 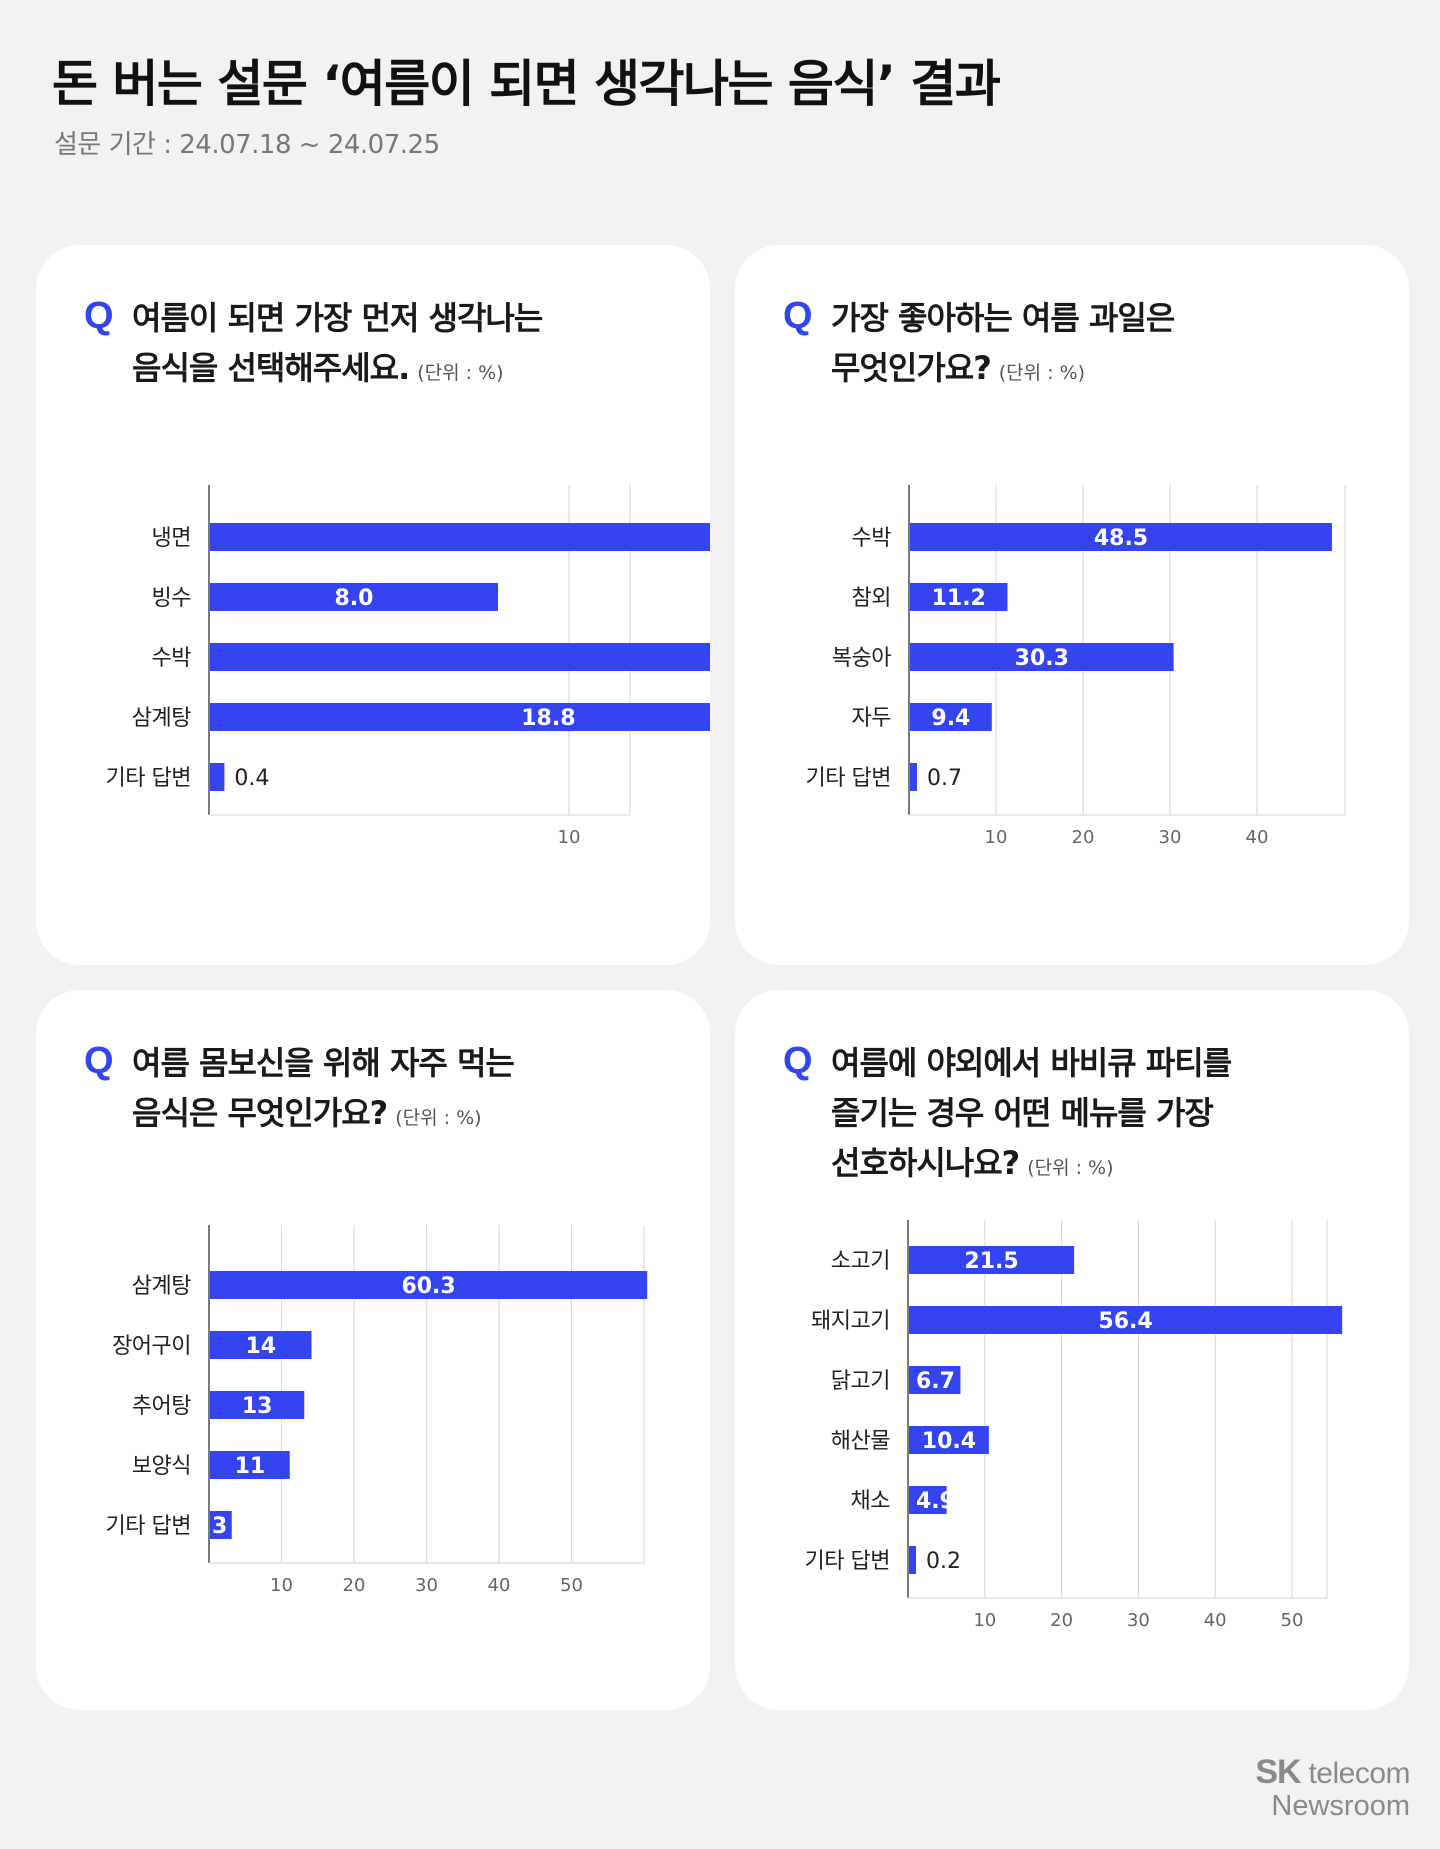 I want to click on question-line-text: 무엇인가요?, so click(x=911, y=368).